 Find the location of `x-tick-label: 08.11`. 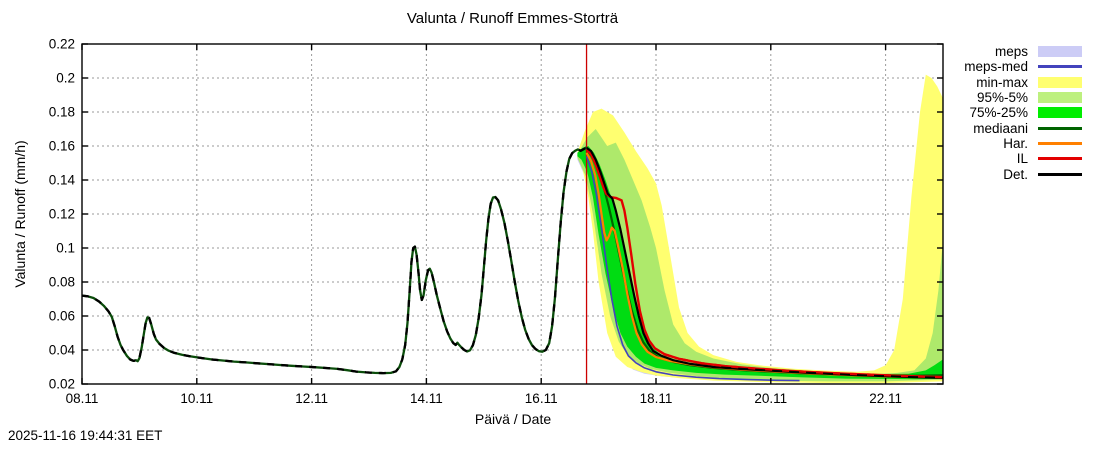

x-tick-label: 08.11 is located at coordinates (82, 398).